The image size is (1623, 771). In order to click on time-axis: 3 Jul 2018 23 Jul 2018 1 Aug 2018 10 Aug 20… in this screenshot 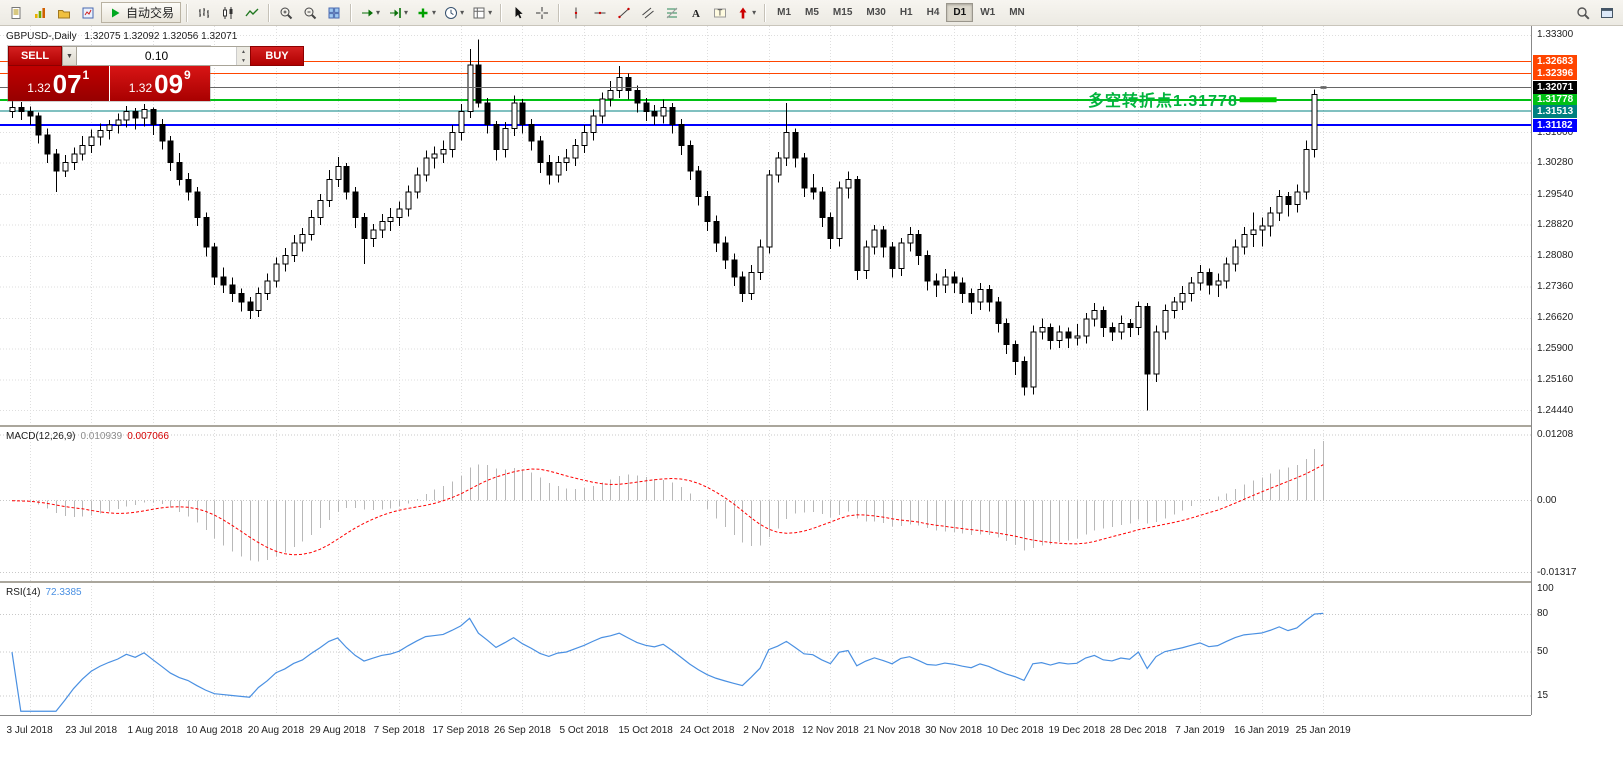, I will do `click(765, 732)`.